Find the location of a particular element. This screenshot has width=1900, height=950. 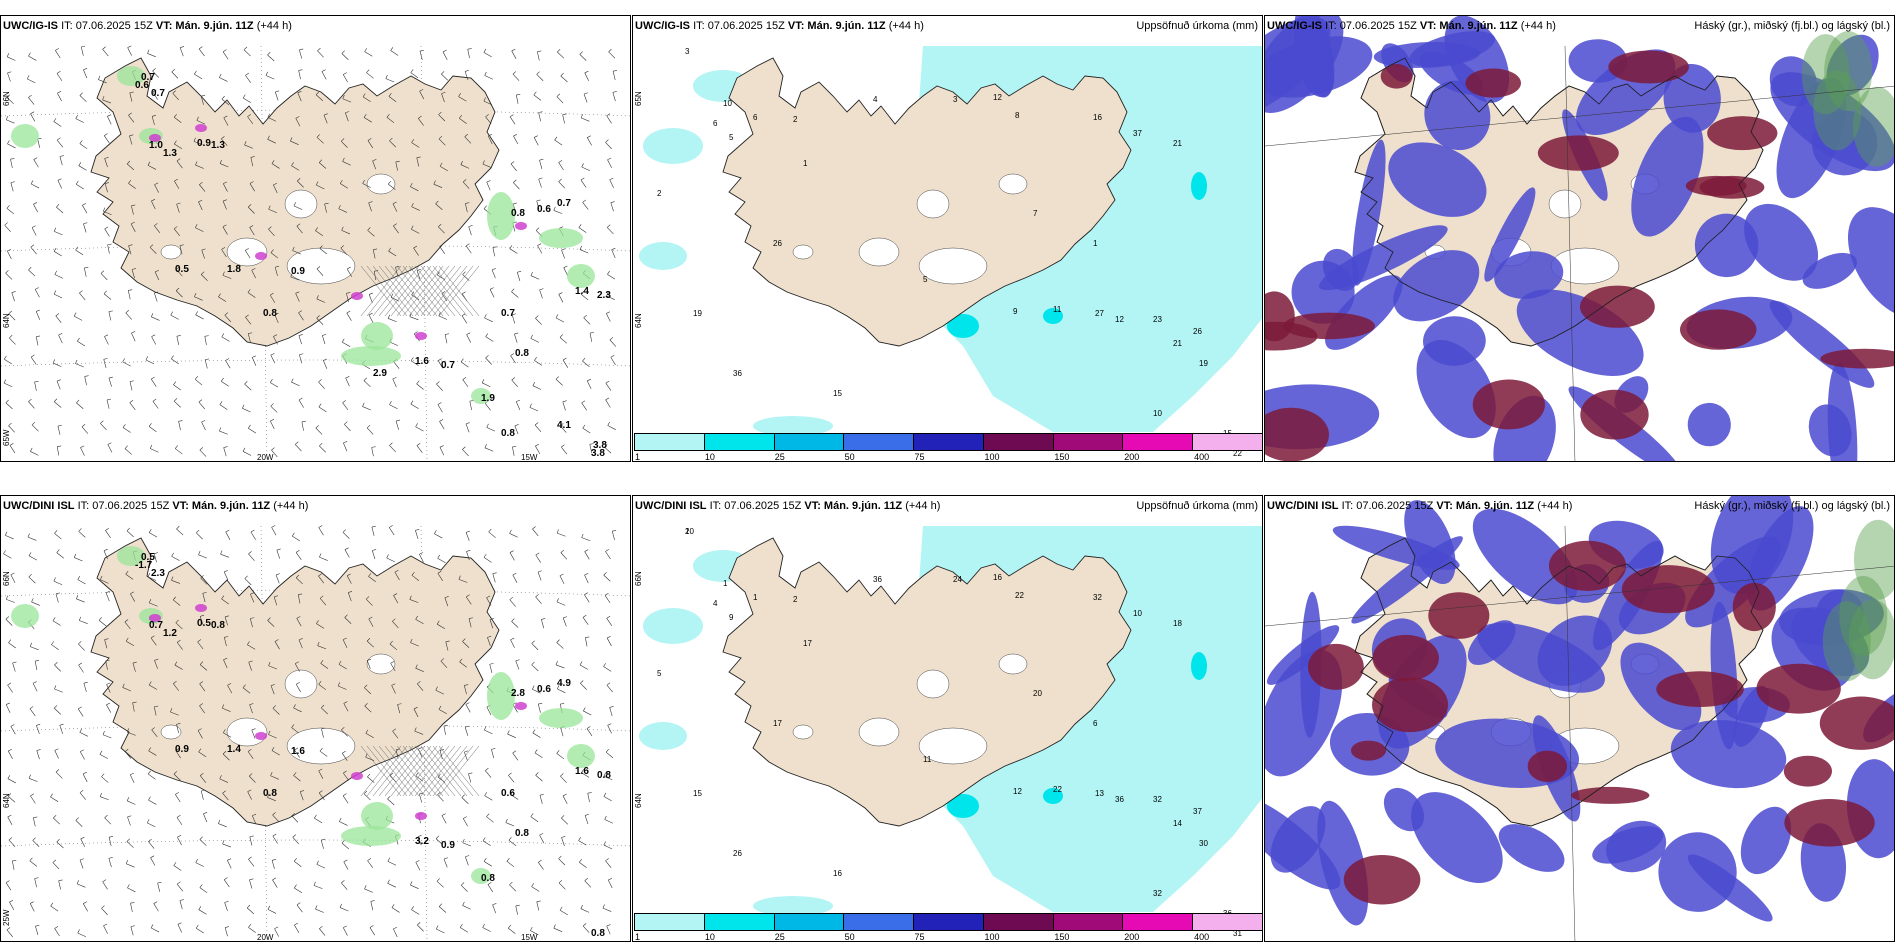

axis-labels: 66N 64N is located at coordinates (638, 689).